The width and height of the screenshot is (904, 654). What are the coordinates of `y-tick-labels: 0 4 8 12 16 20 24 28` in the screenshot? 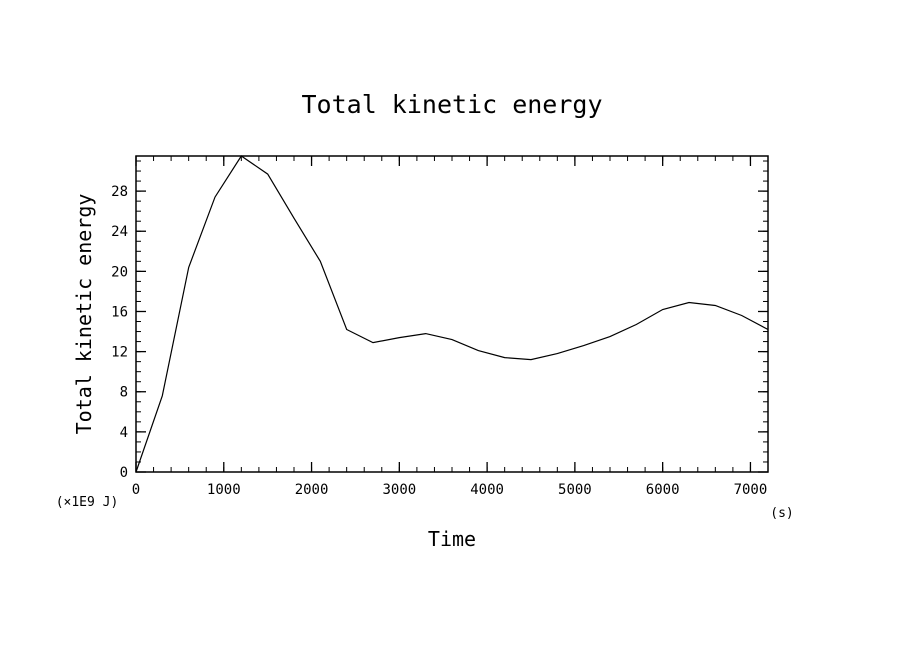 It's located at (119, 332).